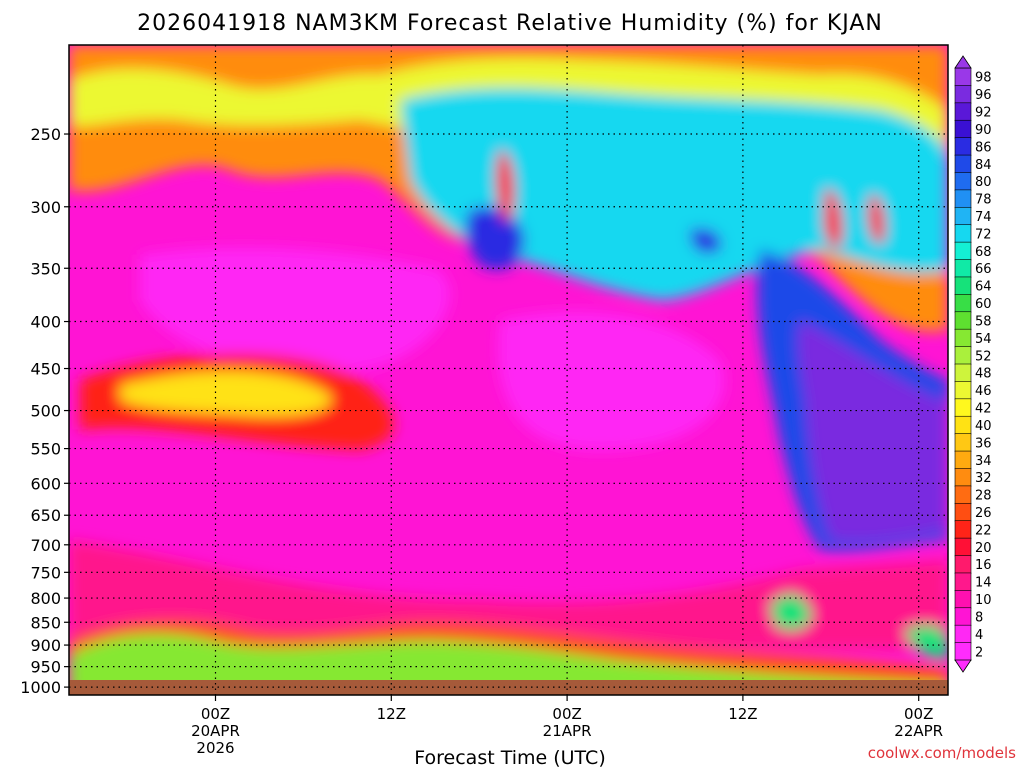 This screenshot has width=1024, height=768. Describe the element at coordinates (983, 496) in the screenshot. I see `colorbar-label: 28` at that location.